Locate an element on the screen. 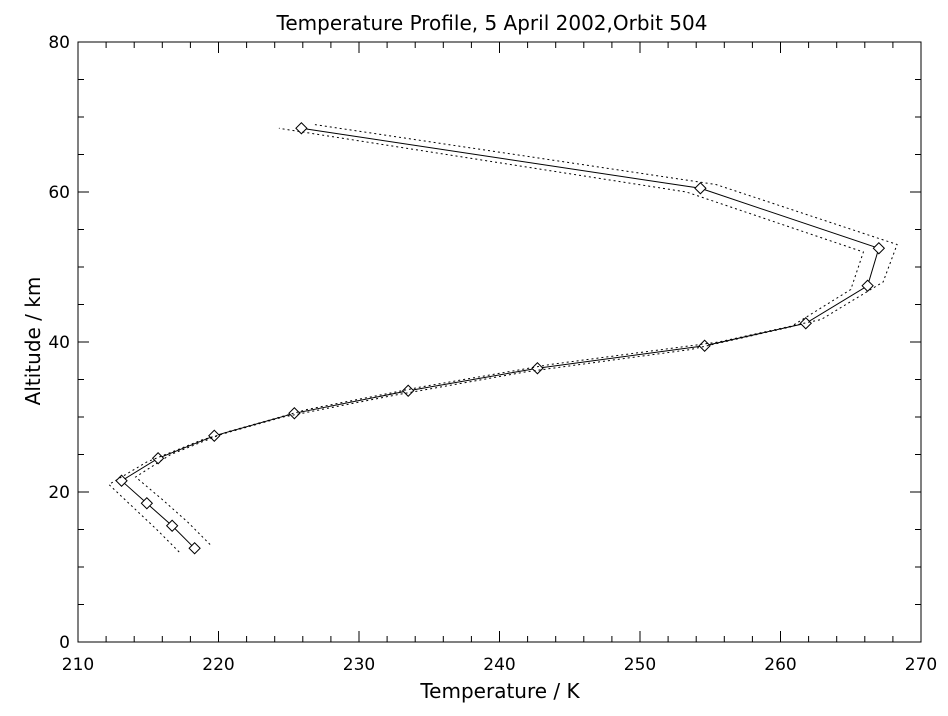 The image size is (948, 716). x-tick-label: 230 is located at coordinates (359, 665).